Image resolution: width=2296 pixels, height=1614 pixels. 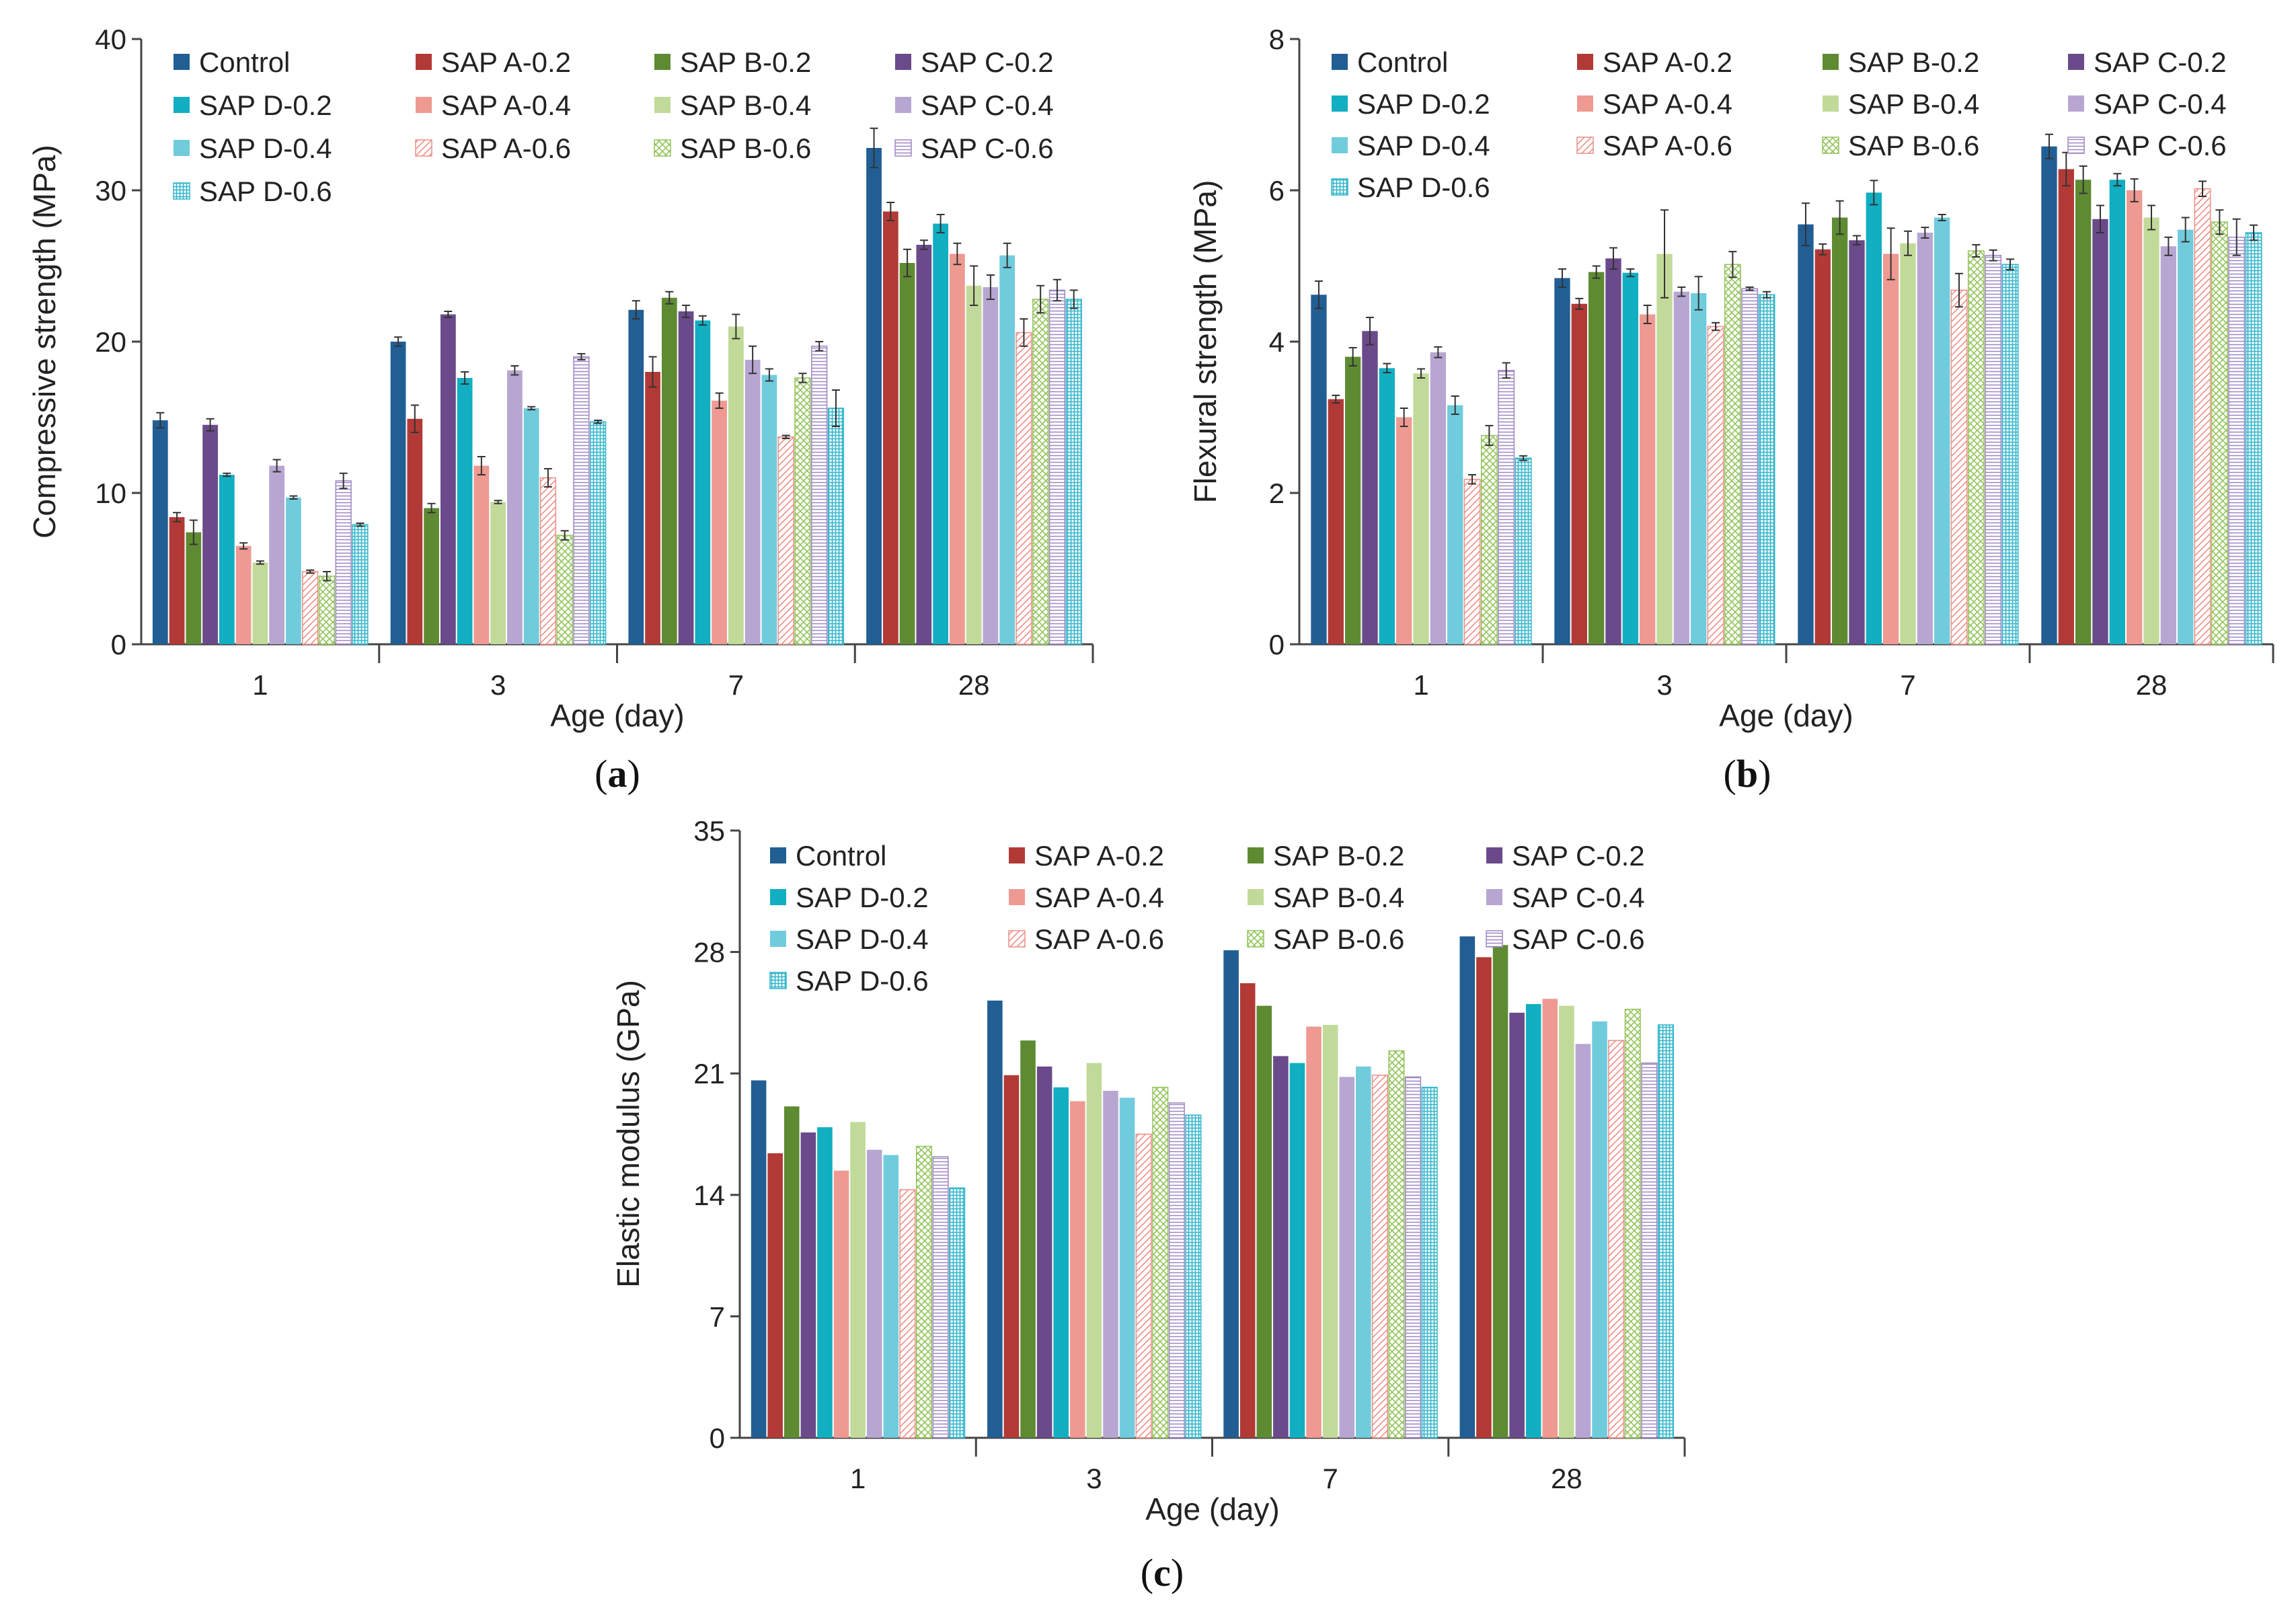 I want to click on legend-label-sap-a-0-2: SAP A-0.2, so click(x=1099, y=856).